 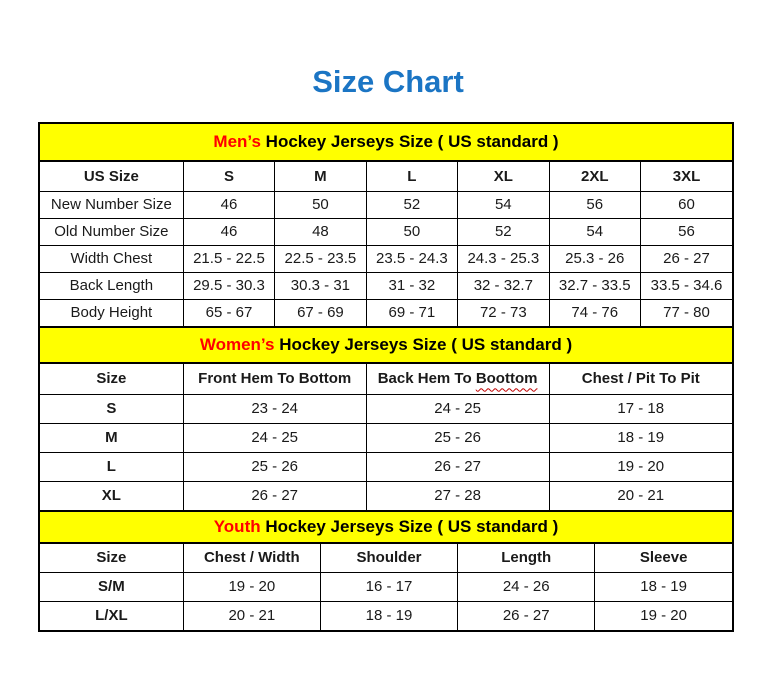 I want to click on header-row-youth: Size Chest / Width Shoulder Length Sleeve, so click(x=386, y=558).